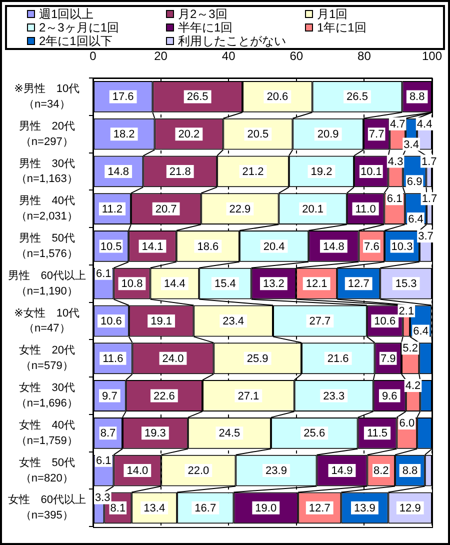 Image resolution: width=450 pixels, height=545 pixels. What do you see at coordinates (161, 322) in the screenshot?
I see `data-label: 19.1` at bounding box center [161, 322].